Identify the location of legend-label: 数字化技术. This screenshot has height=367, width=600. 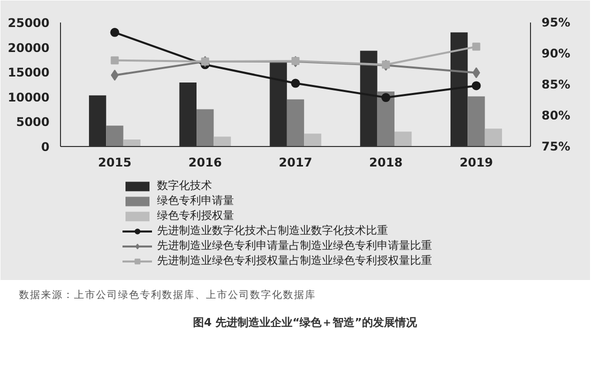
(184, 185).